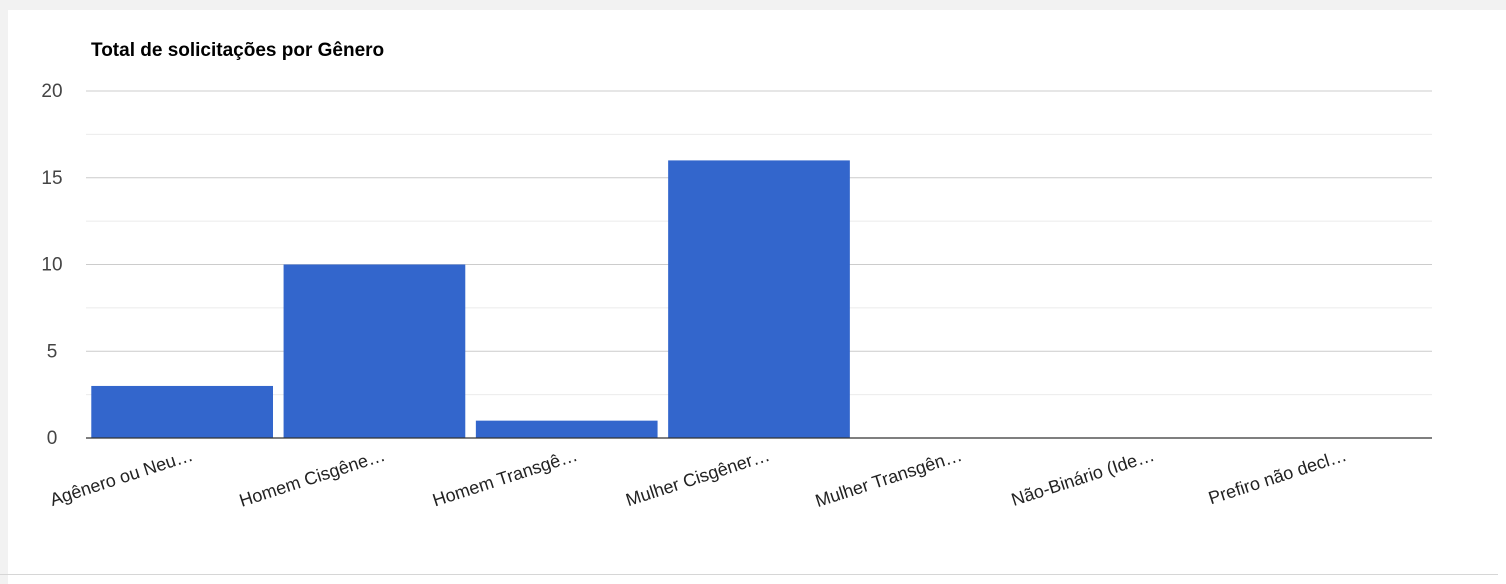 Image resolution: width=1506 pixels, height=584 pixels. Describe the element at coordinates (52, 351) in the screenshot. I see `y-tick-label: 5` at that location.